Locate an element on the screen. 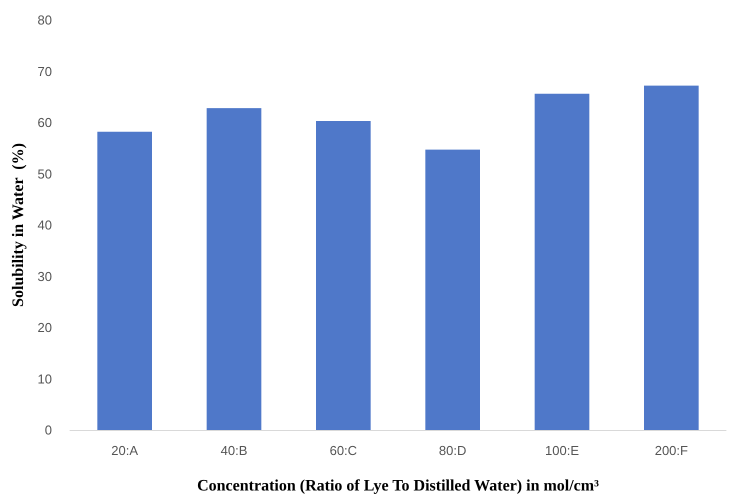 Image resolution: width=746 pixels, height=504 pixels. y-tick-label: 0 is located at coordinates (48, 430).